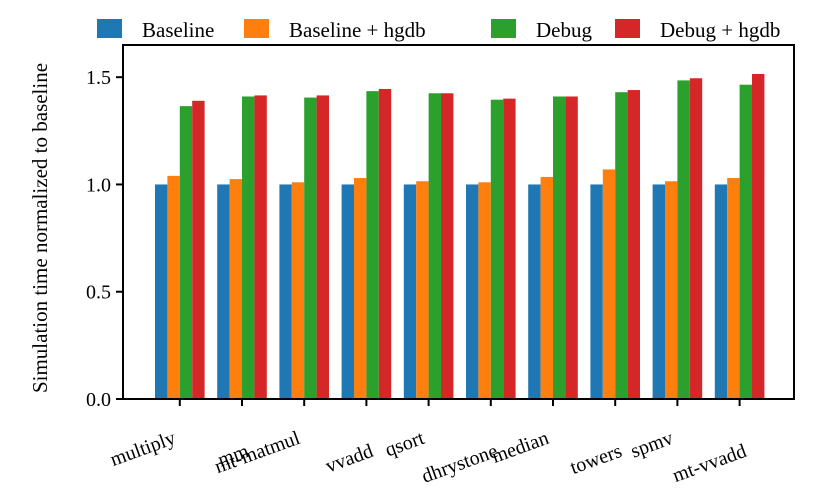 The height and width of the screenshot is (498, 831). Describe the element at coordinates (347, 291) in the screenshot. I see `bar-baseline-vvadd` at that location.